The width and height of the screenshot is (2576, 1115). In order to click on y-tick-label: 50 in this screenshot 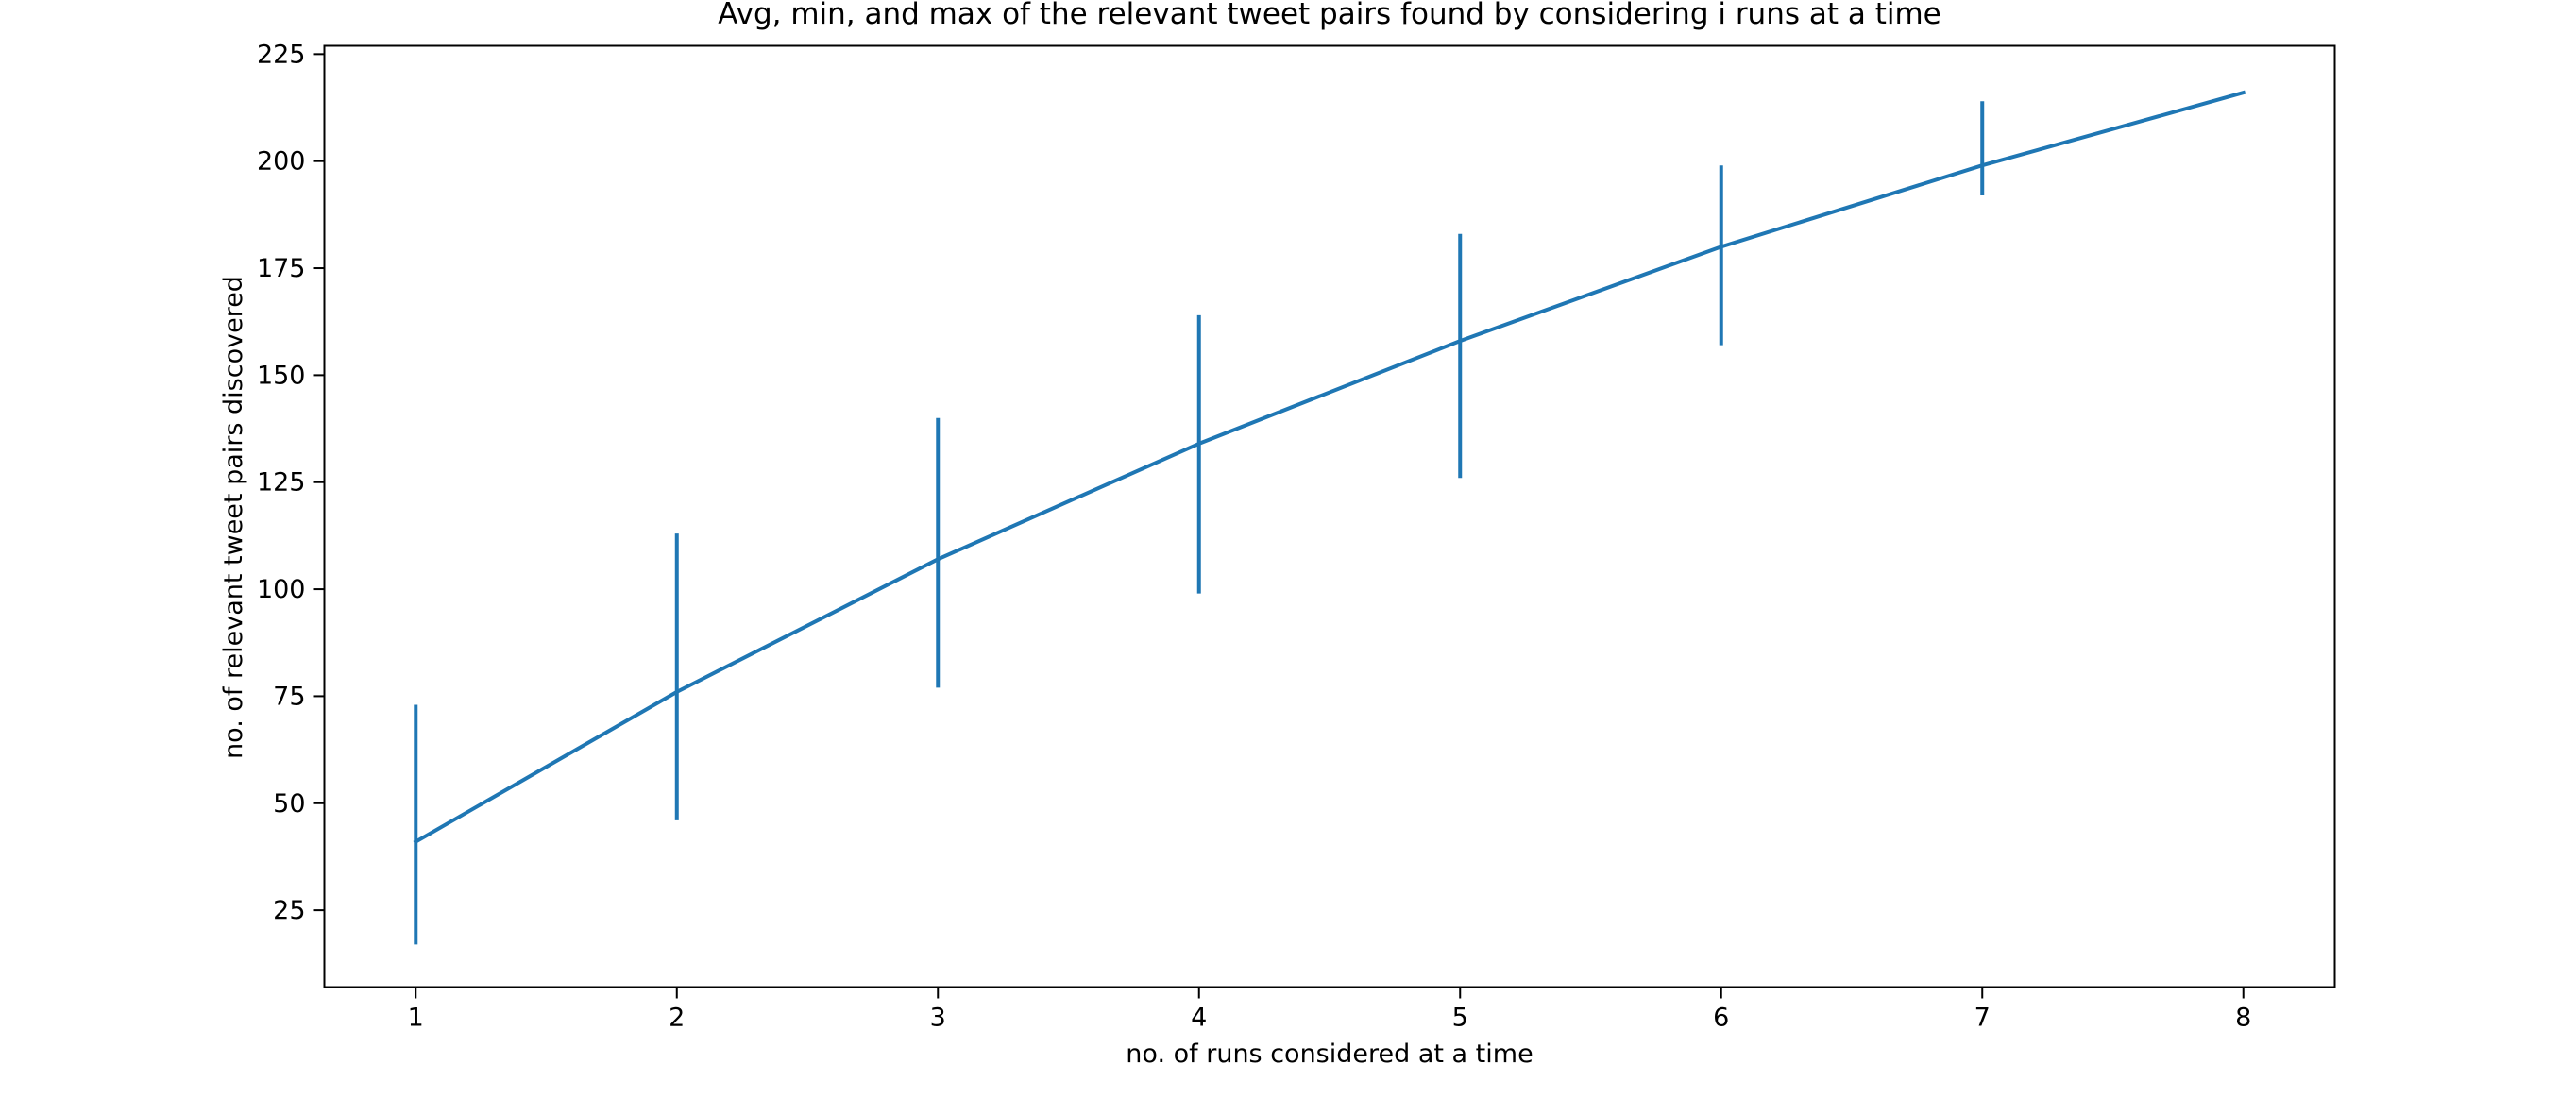, I will do `click(289, 804)`.